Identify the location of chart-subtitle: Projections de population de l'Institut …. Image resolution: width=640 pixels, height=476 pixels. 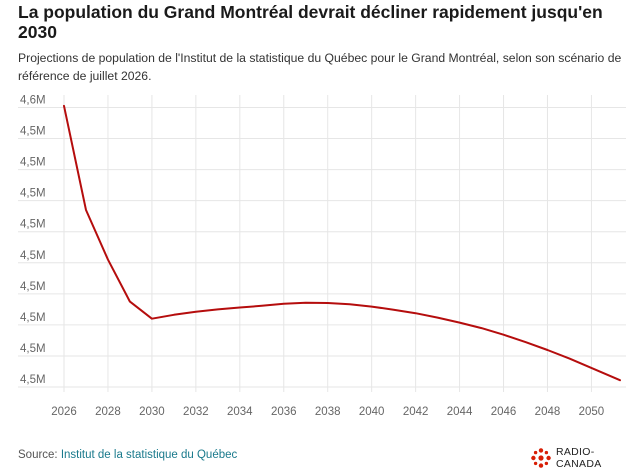
(320, 67).